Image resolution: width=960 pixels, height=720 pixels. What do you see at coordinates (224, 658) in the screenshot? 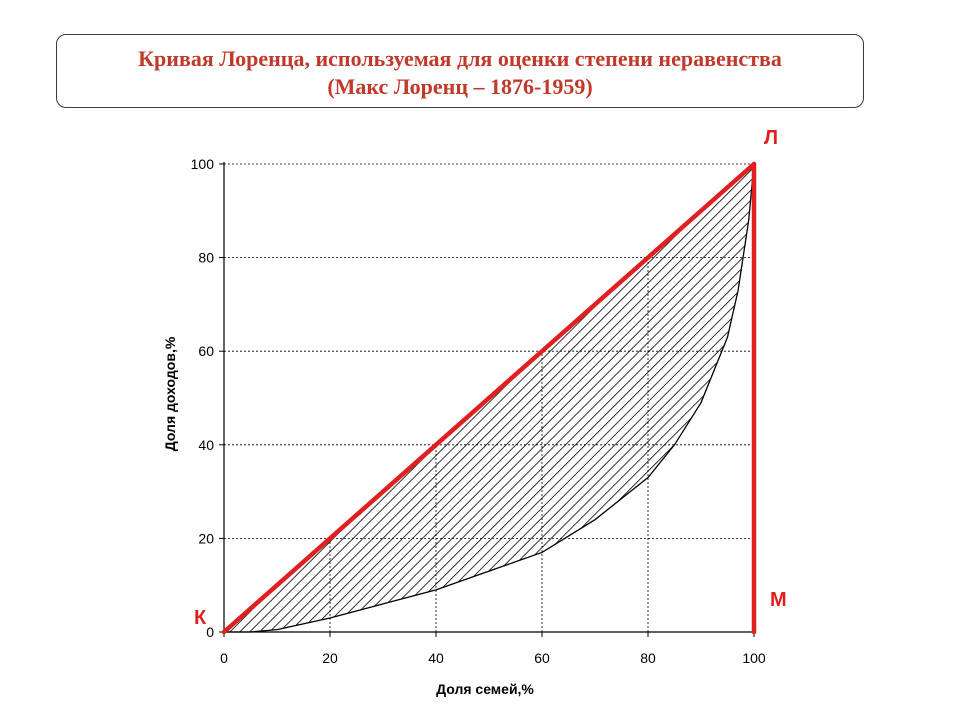
I see `x-tick-label: 0` at bounding box center [224, 658].